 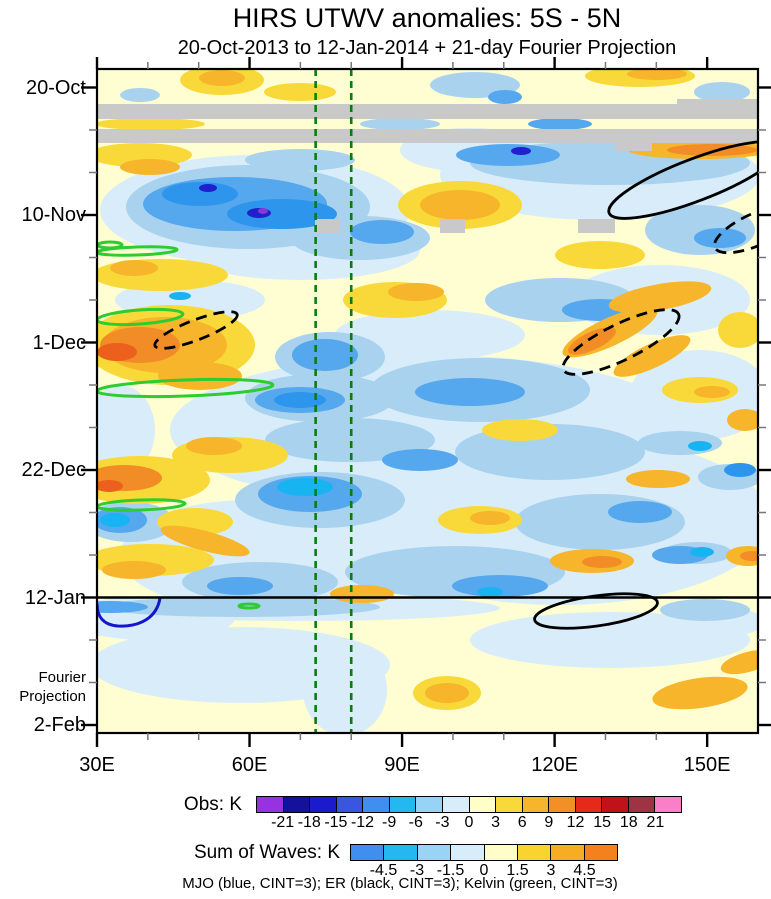 I want to click on y-axis-tick-label: 1-Dec, so click(x=59, y=342).